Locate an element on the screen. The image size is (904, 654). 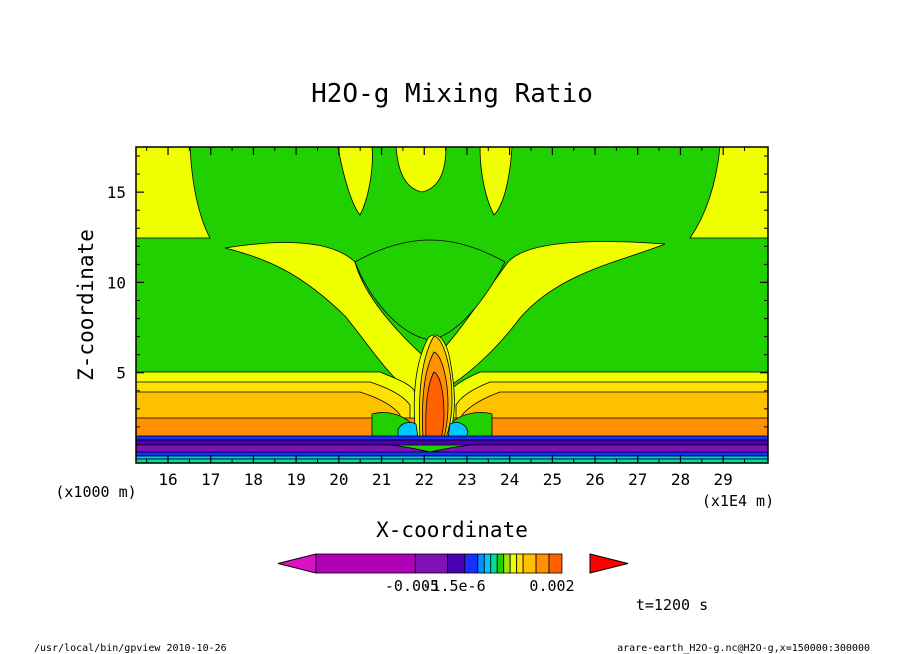
x-tick-label: 21 is located at coordinates (381, 479).